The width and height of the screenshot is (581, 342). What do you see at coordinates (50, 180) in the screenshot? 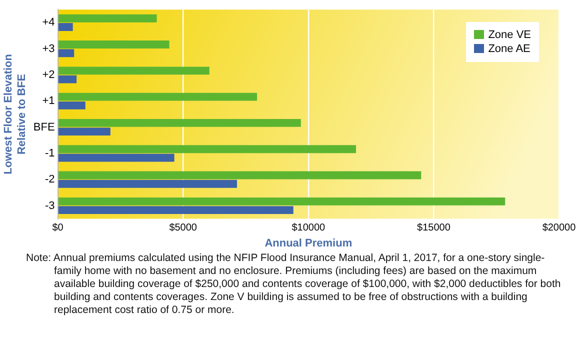
I see `y-tick-label: -2` at bounding box center [50, 180].